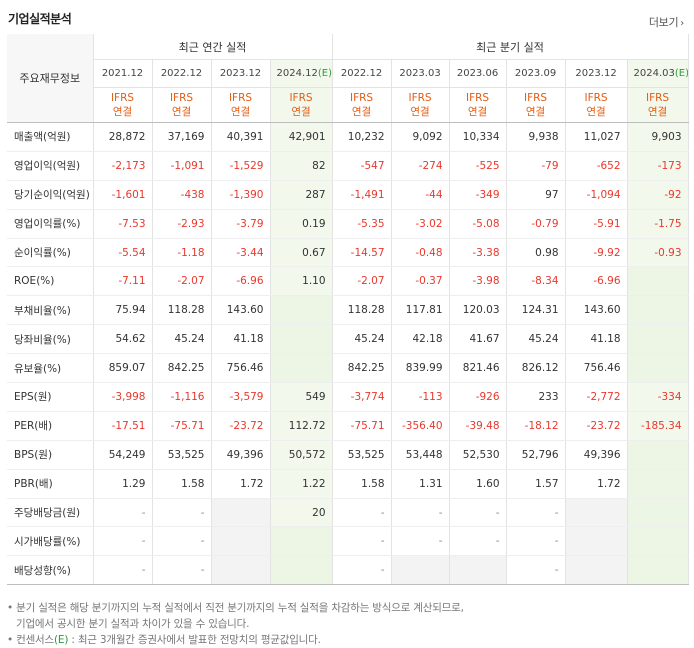 Image resolution: width=694 pixels, height=648 pixels. I want to click on quarter-value-cell: -1,094, so click(596, 195).